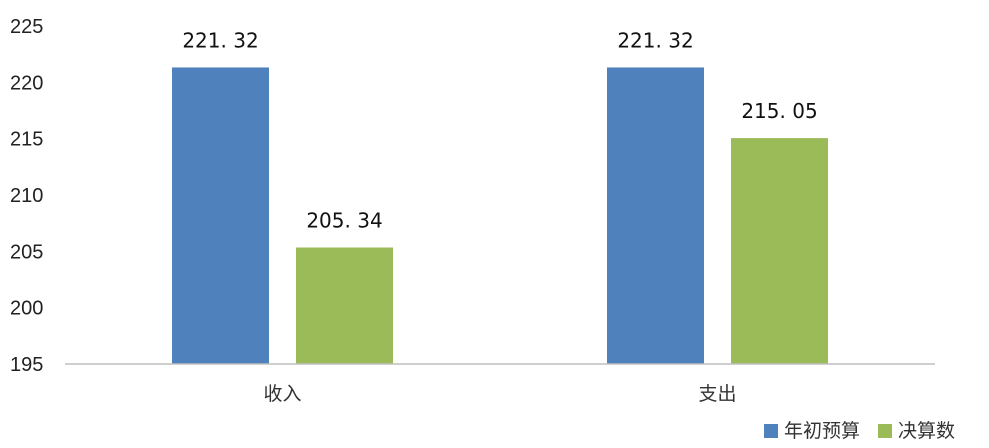 The height and width of the screenshot is (448, 989). I want to click on y-tick-label: 200, so click(26, 309).